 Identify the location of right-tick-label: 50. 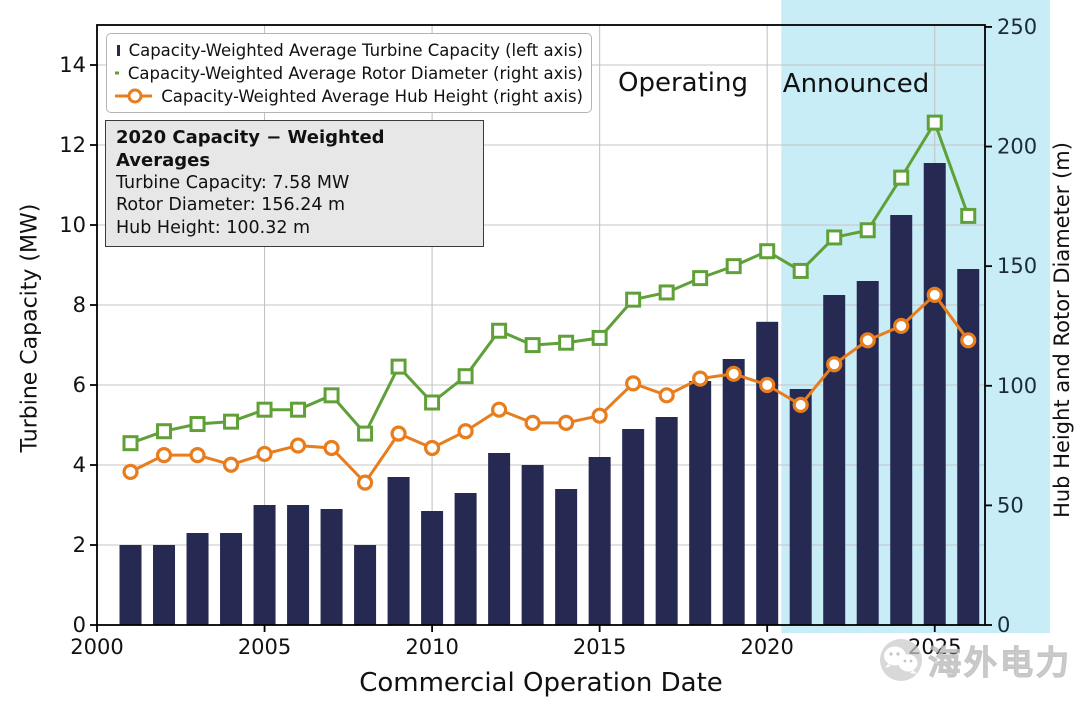
(1010, 505).